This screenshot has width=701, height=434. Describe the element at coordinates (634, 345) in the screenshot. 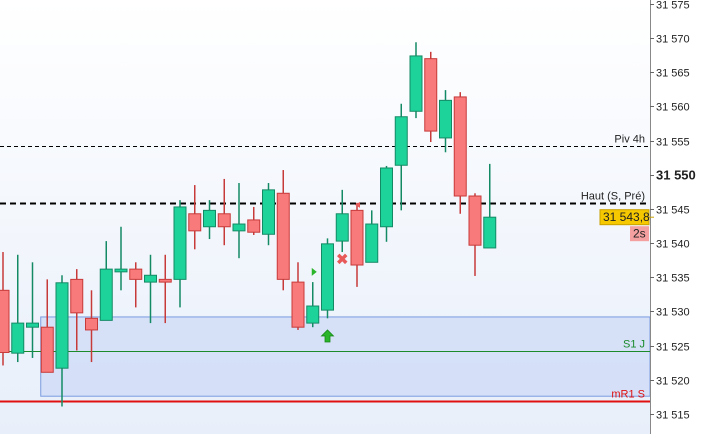

I see `level-label: S1 J` at that location.